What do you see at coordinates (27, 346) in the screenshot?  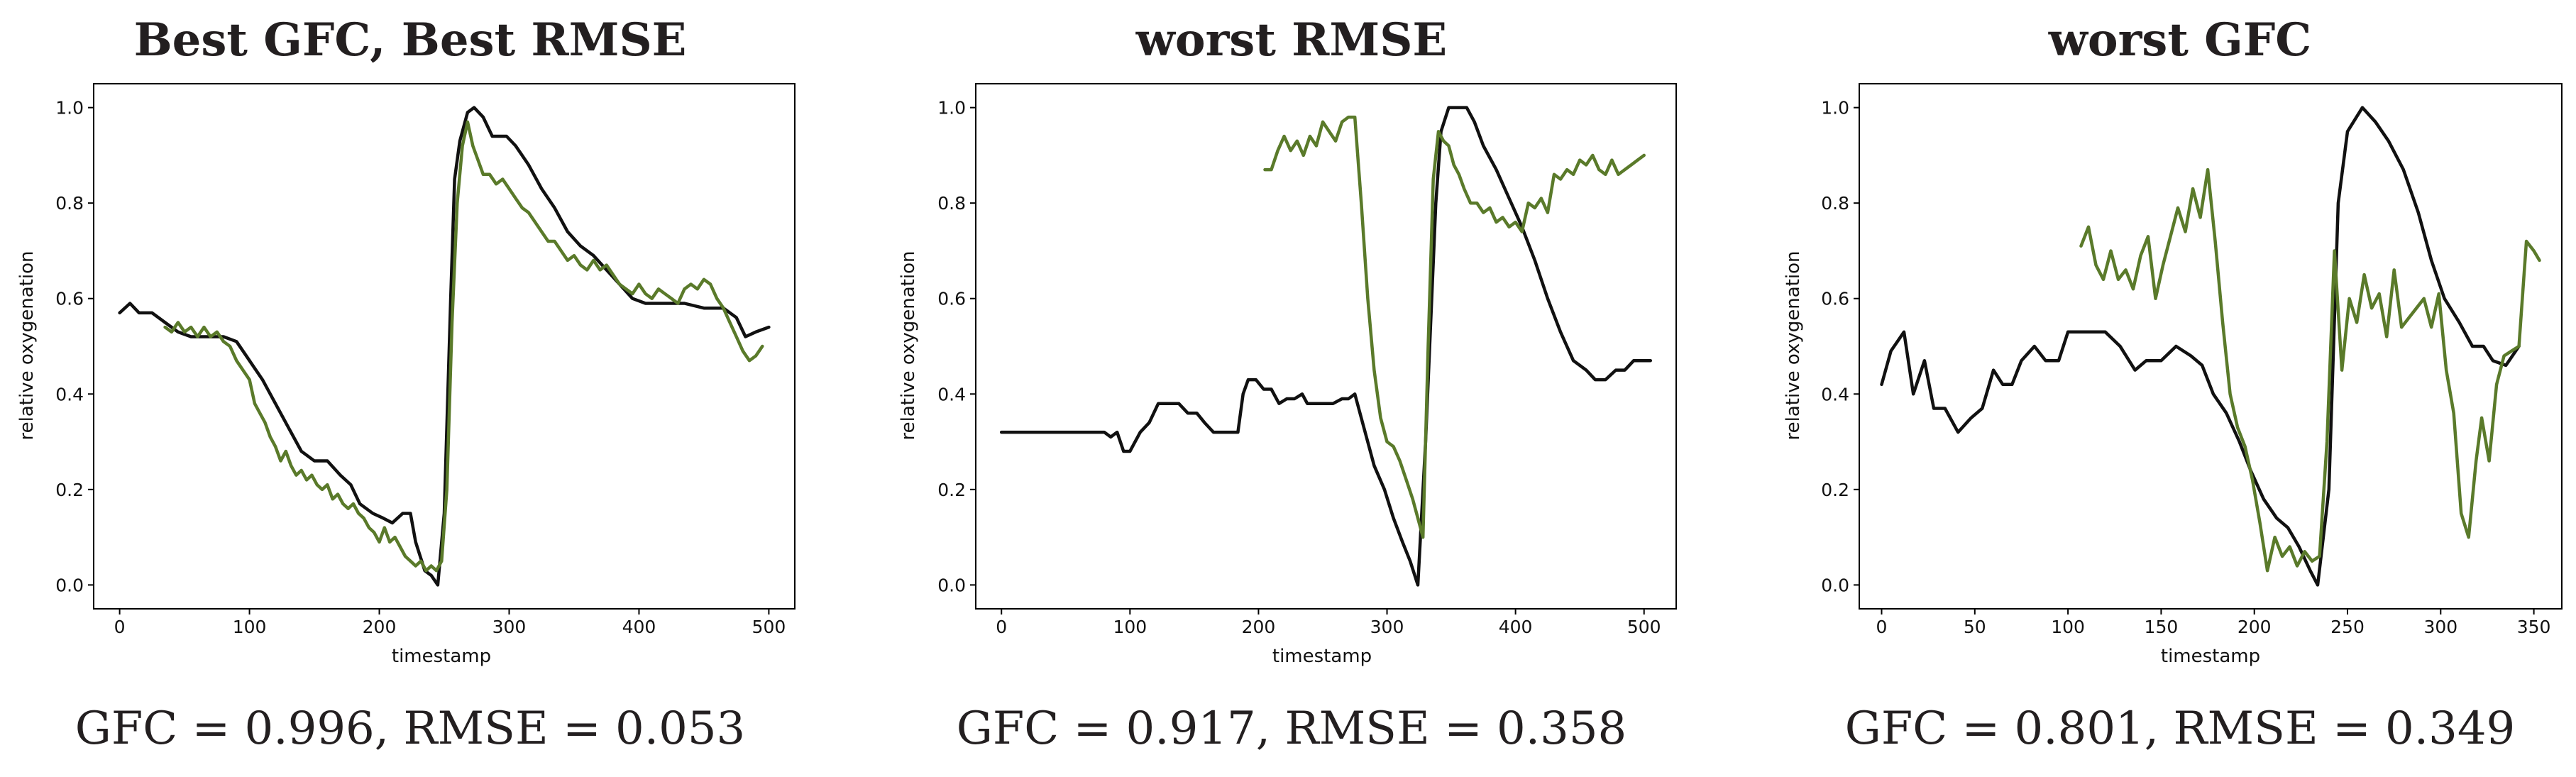 I see `panel-1-ylabel: relative oxygenation` at bounding box center [27, 346].